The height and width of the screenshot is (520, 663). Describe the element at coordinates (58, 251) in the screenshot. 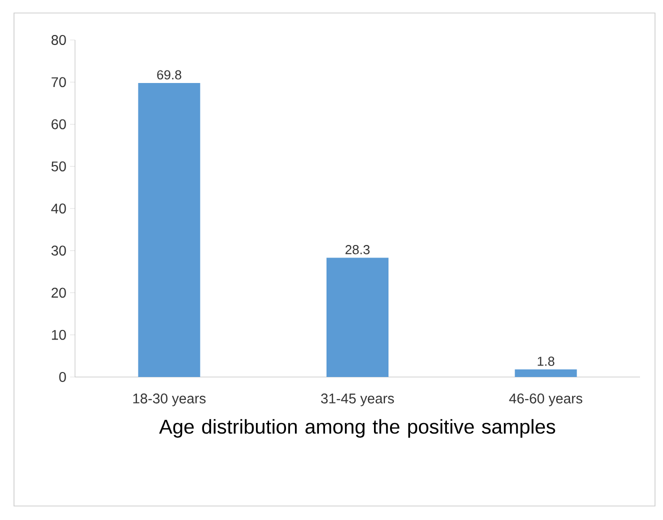

I see `y-tick-label: 30` at that location.